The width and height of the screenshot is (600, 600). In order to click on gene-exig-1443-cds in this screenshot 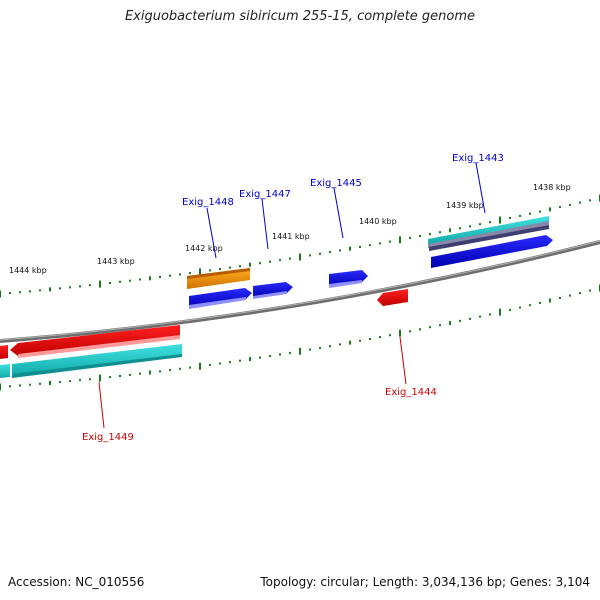, I will do `click(492, 251)`.